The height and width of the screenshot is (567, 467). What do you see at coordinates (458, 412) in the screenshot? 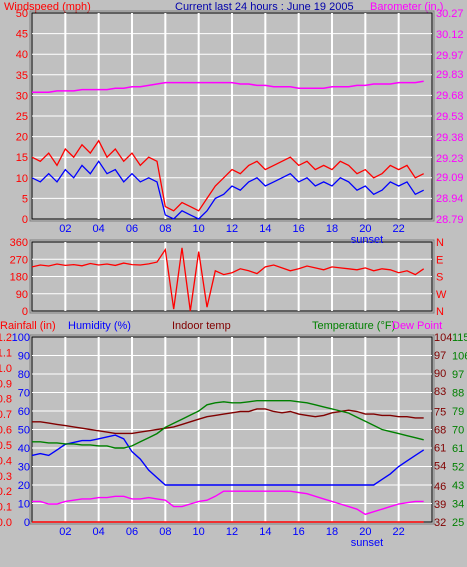
I see `temperature-tick-label: 79` at bounding box center [458, 412].